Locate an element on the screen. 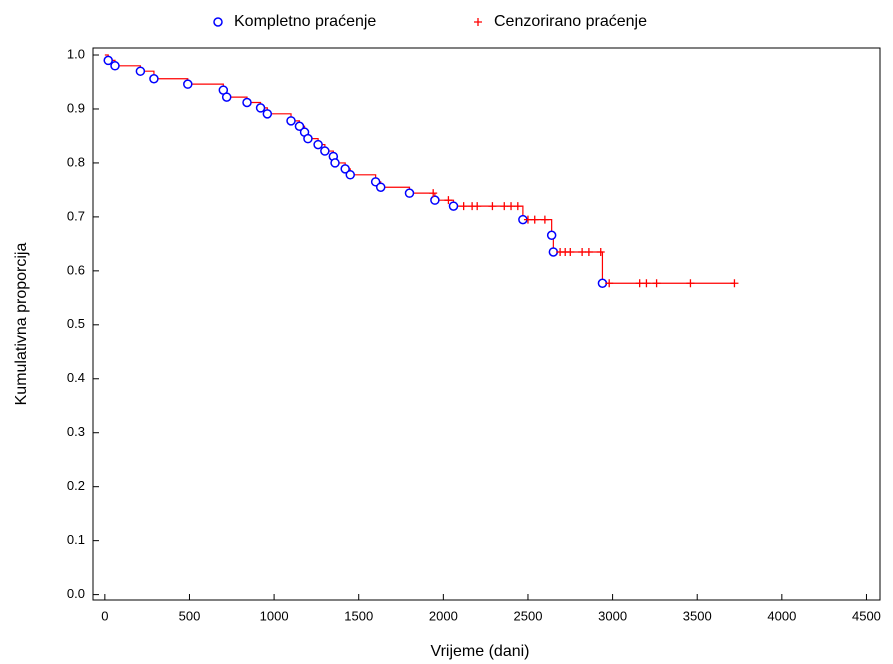 The width and height of the screenshot is (893, 664). x-axis-label: Vrijeme (dani) is located at coordinates (480, 651).